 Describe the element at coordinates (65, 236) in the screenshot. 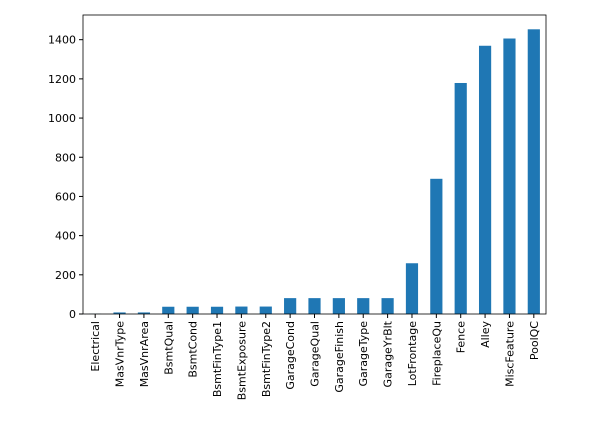

I see `y-tick-label: 400` at that location.